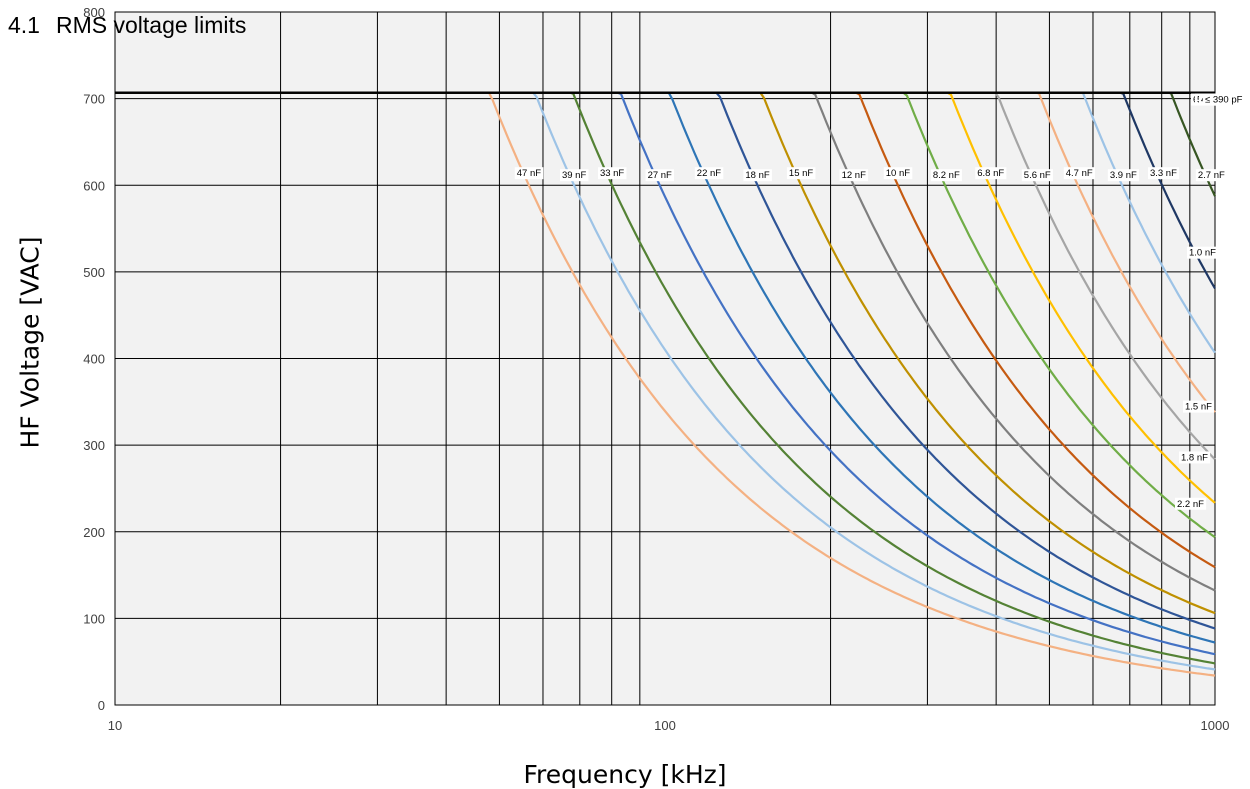  I want to click on series-label-text: 15 nF, so click(801, 173).